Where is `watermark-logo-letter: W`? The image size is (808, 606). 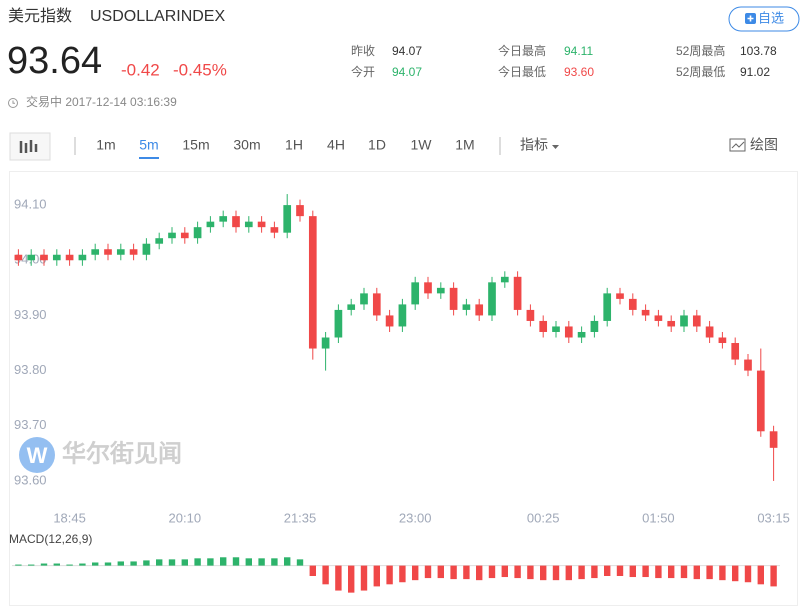
watermark-logo-letter: W is located at coordinates (37, 455).